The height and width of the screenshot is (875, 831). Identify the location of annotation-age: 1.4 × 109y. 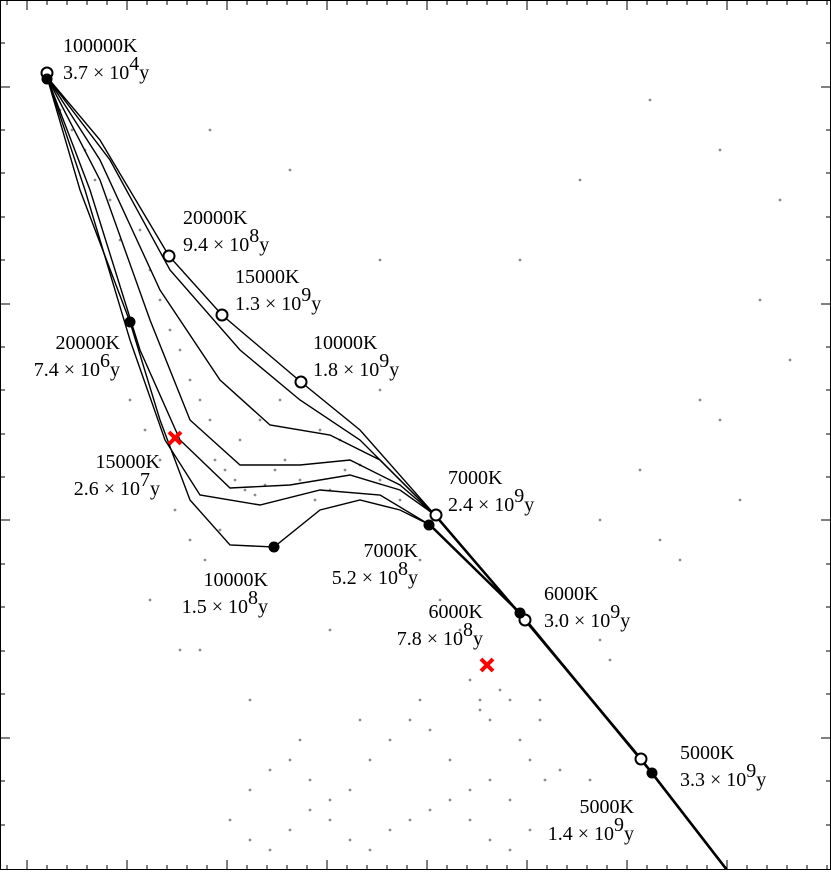
(591, 829).